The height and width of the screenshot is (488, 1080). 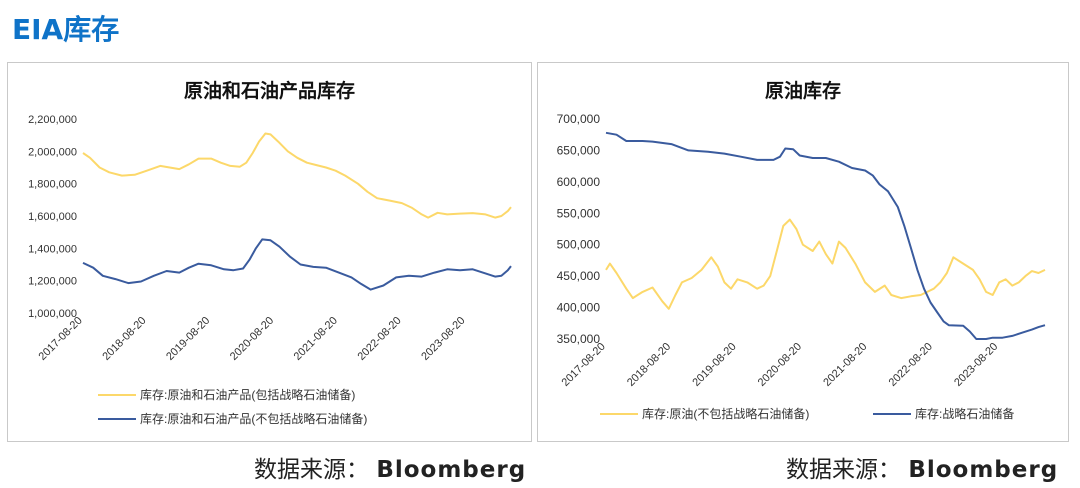 What do you see at coordinates (579, 182) in the screenshot?
I see `y-tick-label: 600,000` at bounding box center [579, 182].